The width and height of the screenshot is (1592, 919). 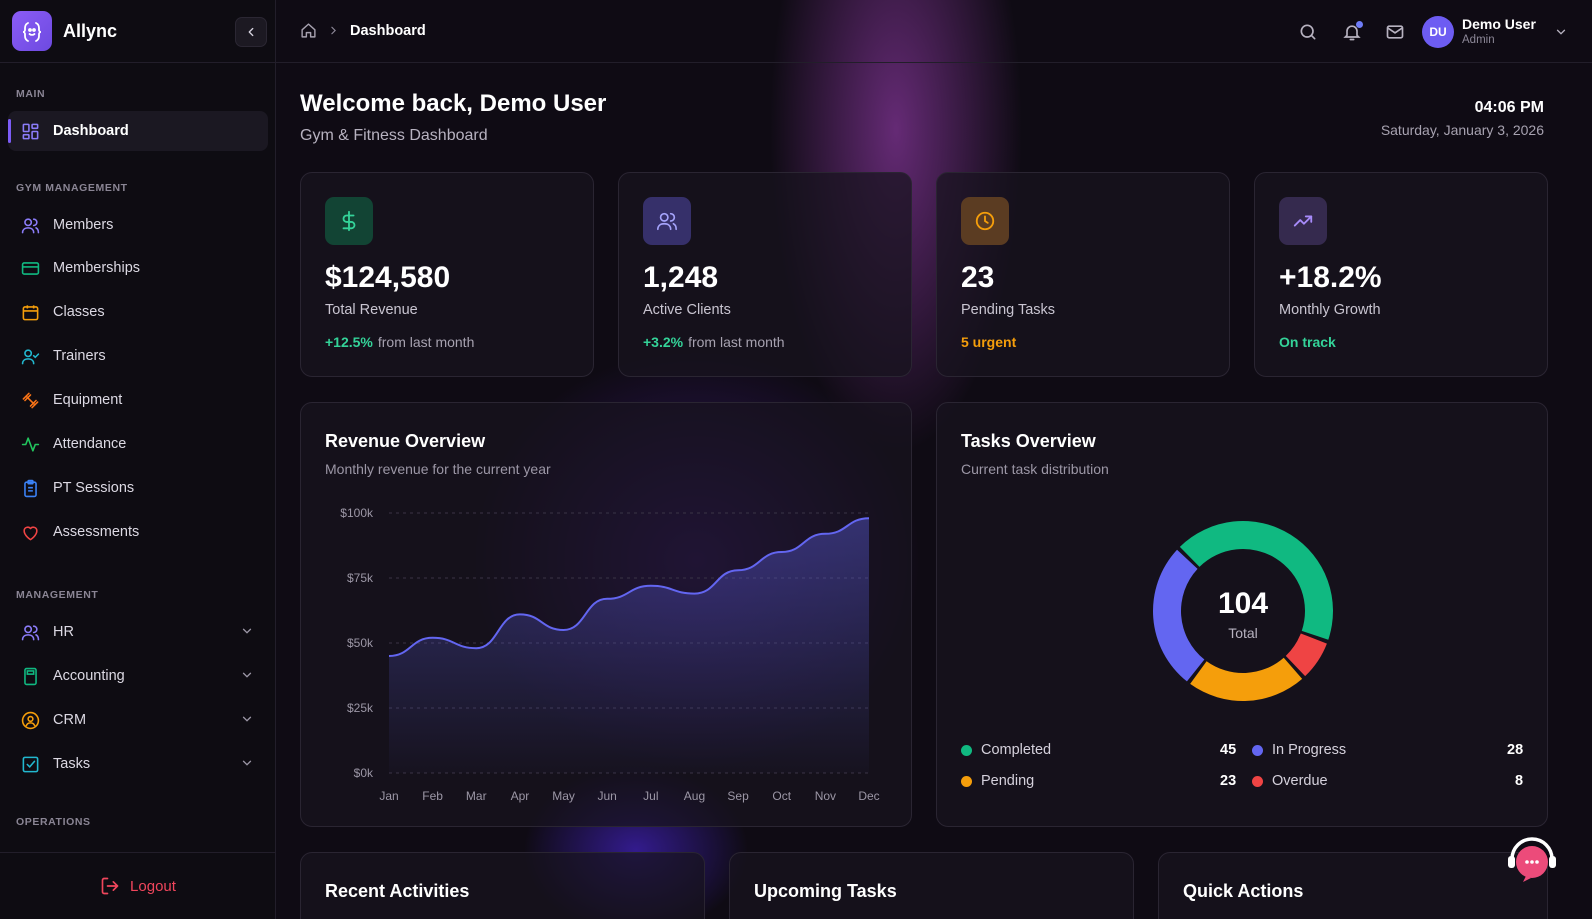 What do you see at coordinates (1008, 781) in the screenshot?
I see `legend-label: Pending` at bounding box center [1008, 781].